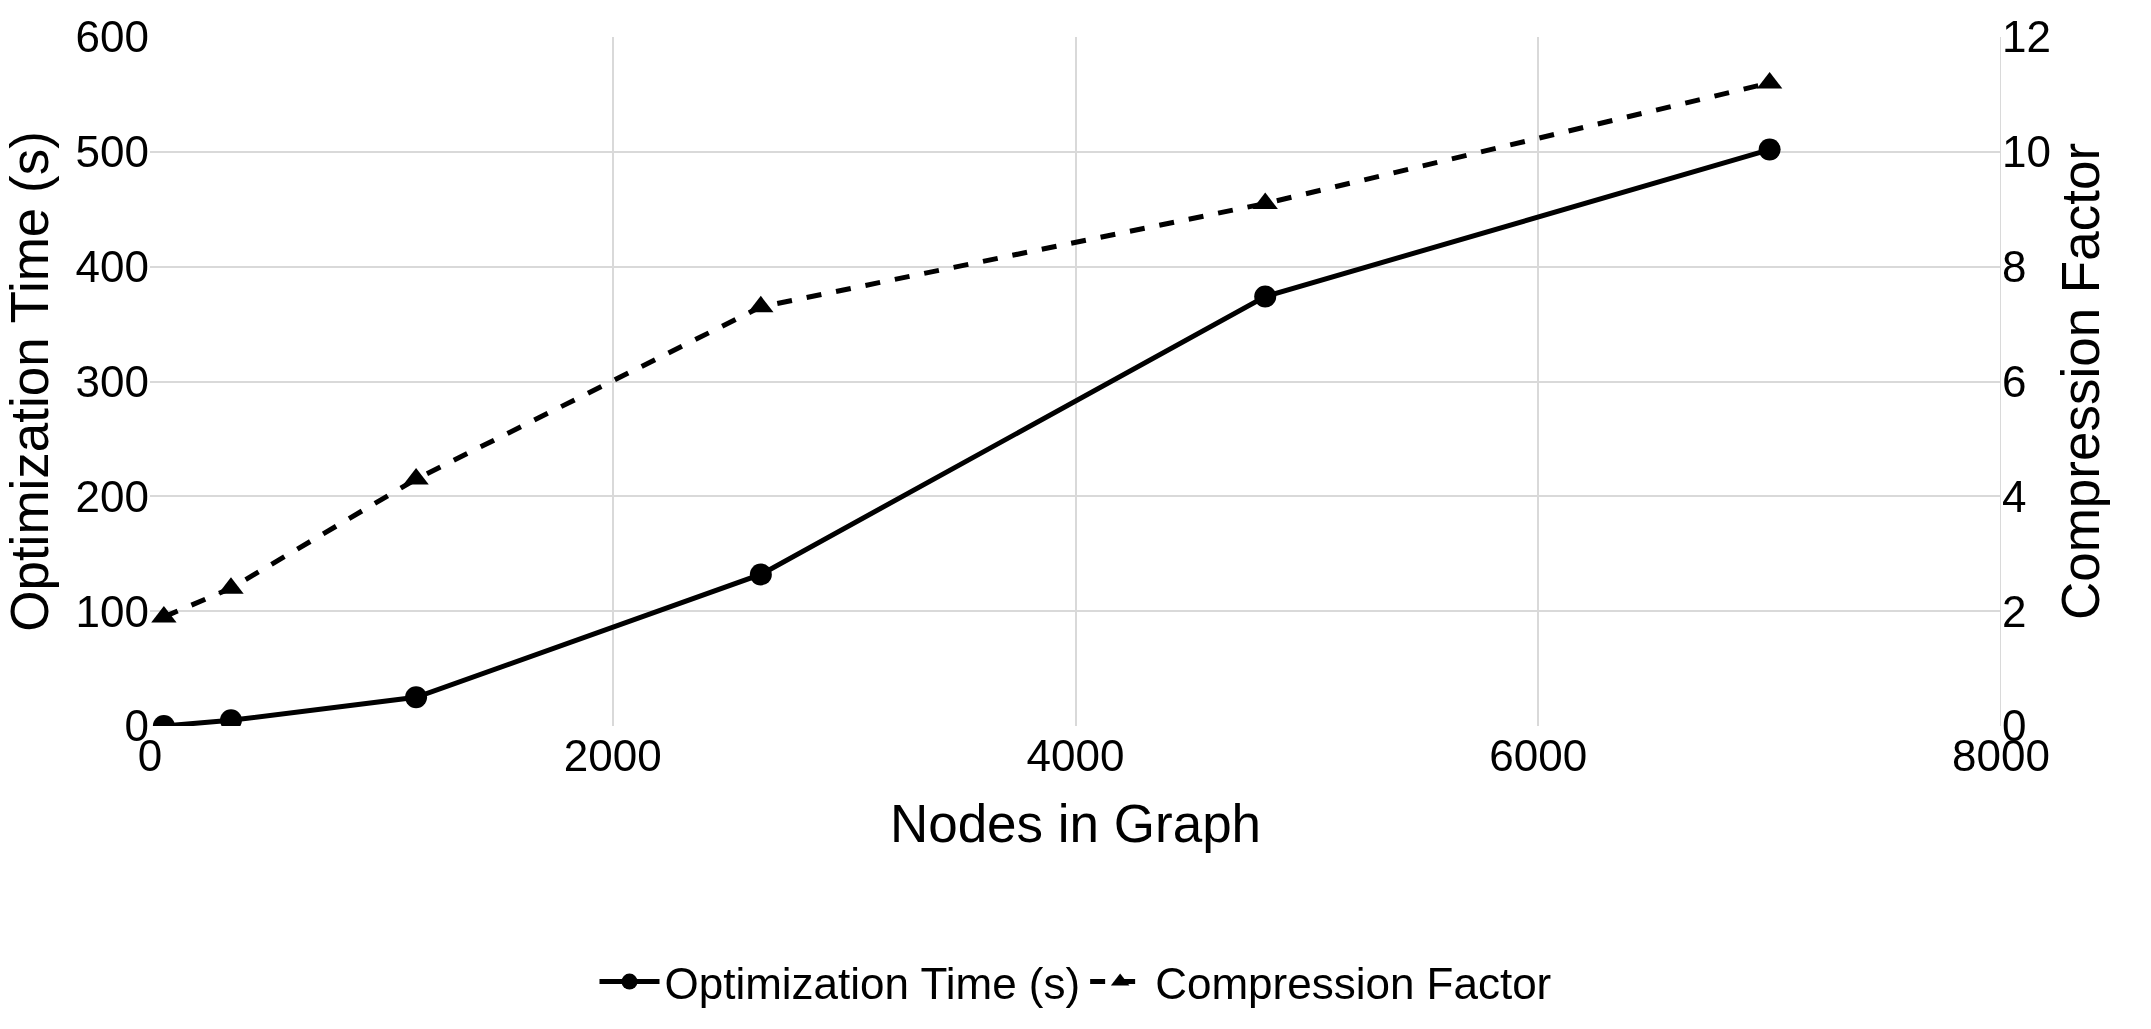 Image resolution: width=2151 pixels, height=1029 pixels. What do you see at coordinates (2026, 37) in the screenshot?
I see `y2-tick-label: 12` at bounding box center [2026, 37].